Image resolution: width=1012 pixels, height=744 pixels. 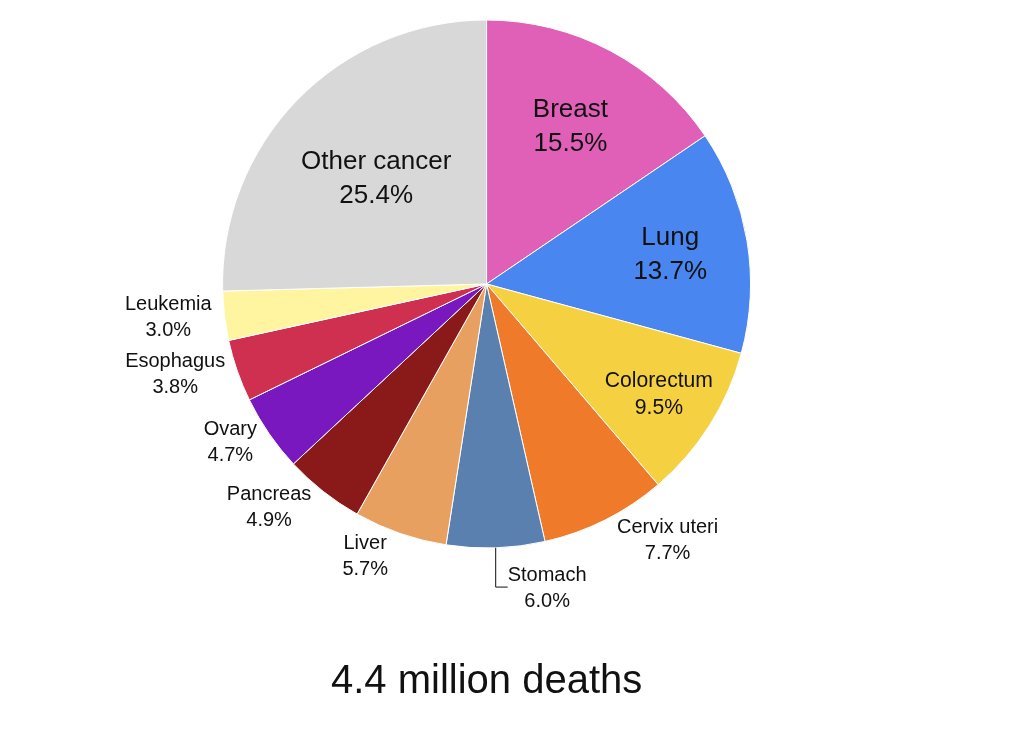 I want to click on data-label: 9.5%, so click(x=659, y=407).